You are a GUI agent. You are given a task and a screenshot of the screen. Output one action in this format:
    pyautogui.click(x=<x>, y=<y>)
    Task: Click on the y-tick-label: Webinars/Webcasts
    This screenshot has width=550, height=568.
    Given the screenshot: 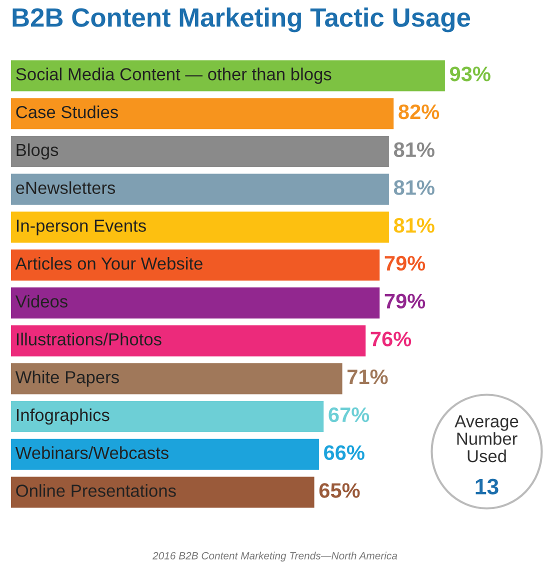 What is the action you would take?
    pyautogui.click(x=91, y=453)
    